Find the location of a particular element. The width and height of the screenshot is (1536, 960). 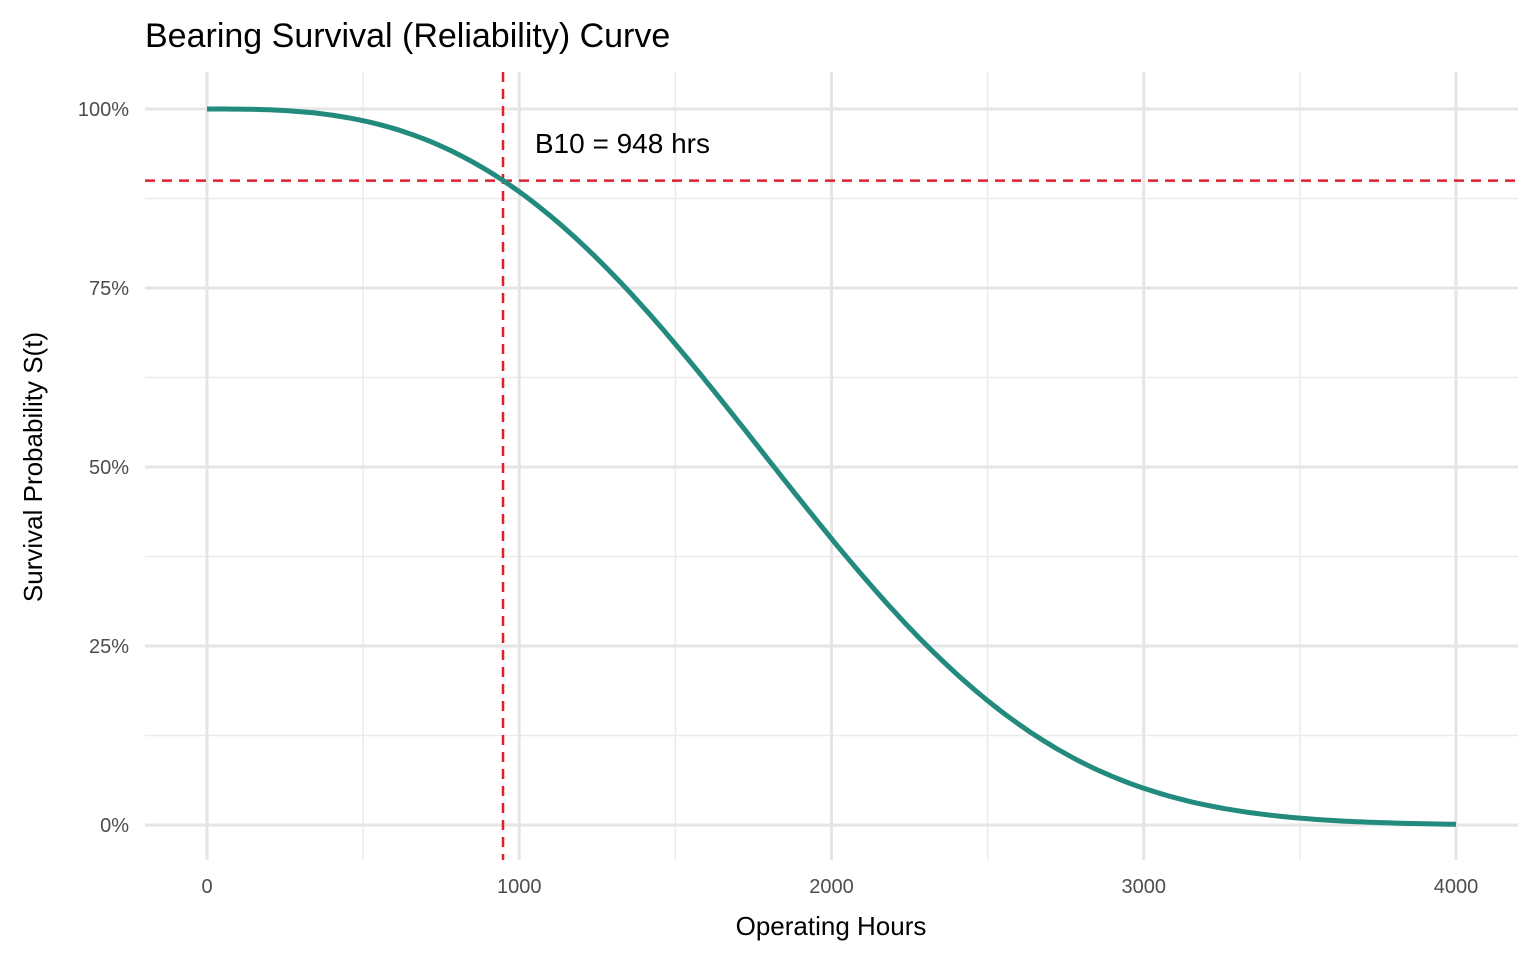

y-tick-label: 50% is located at coordinates (109, 468).